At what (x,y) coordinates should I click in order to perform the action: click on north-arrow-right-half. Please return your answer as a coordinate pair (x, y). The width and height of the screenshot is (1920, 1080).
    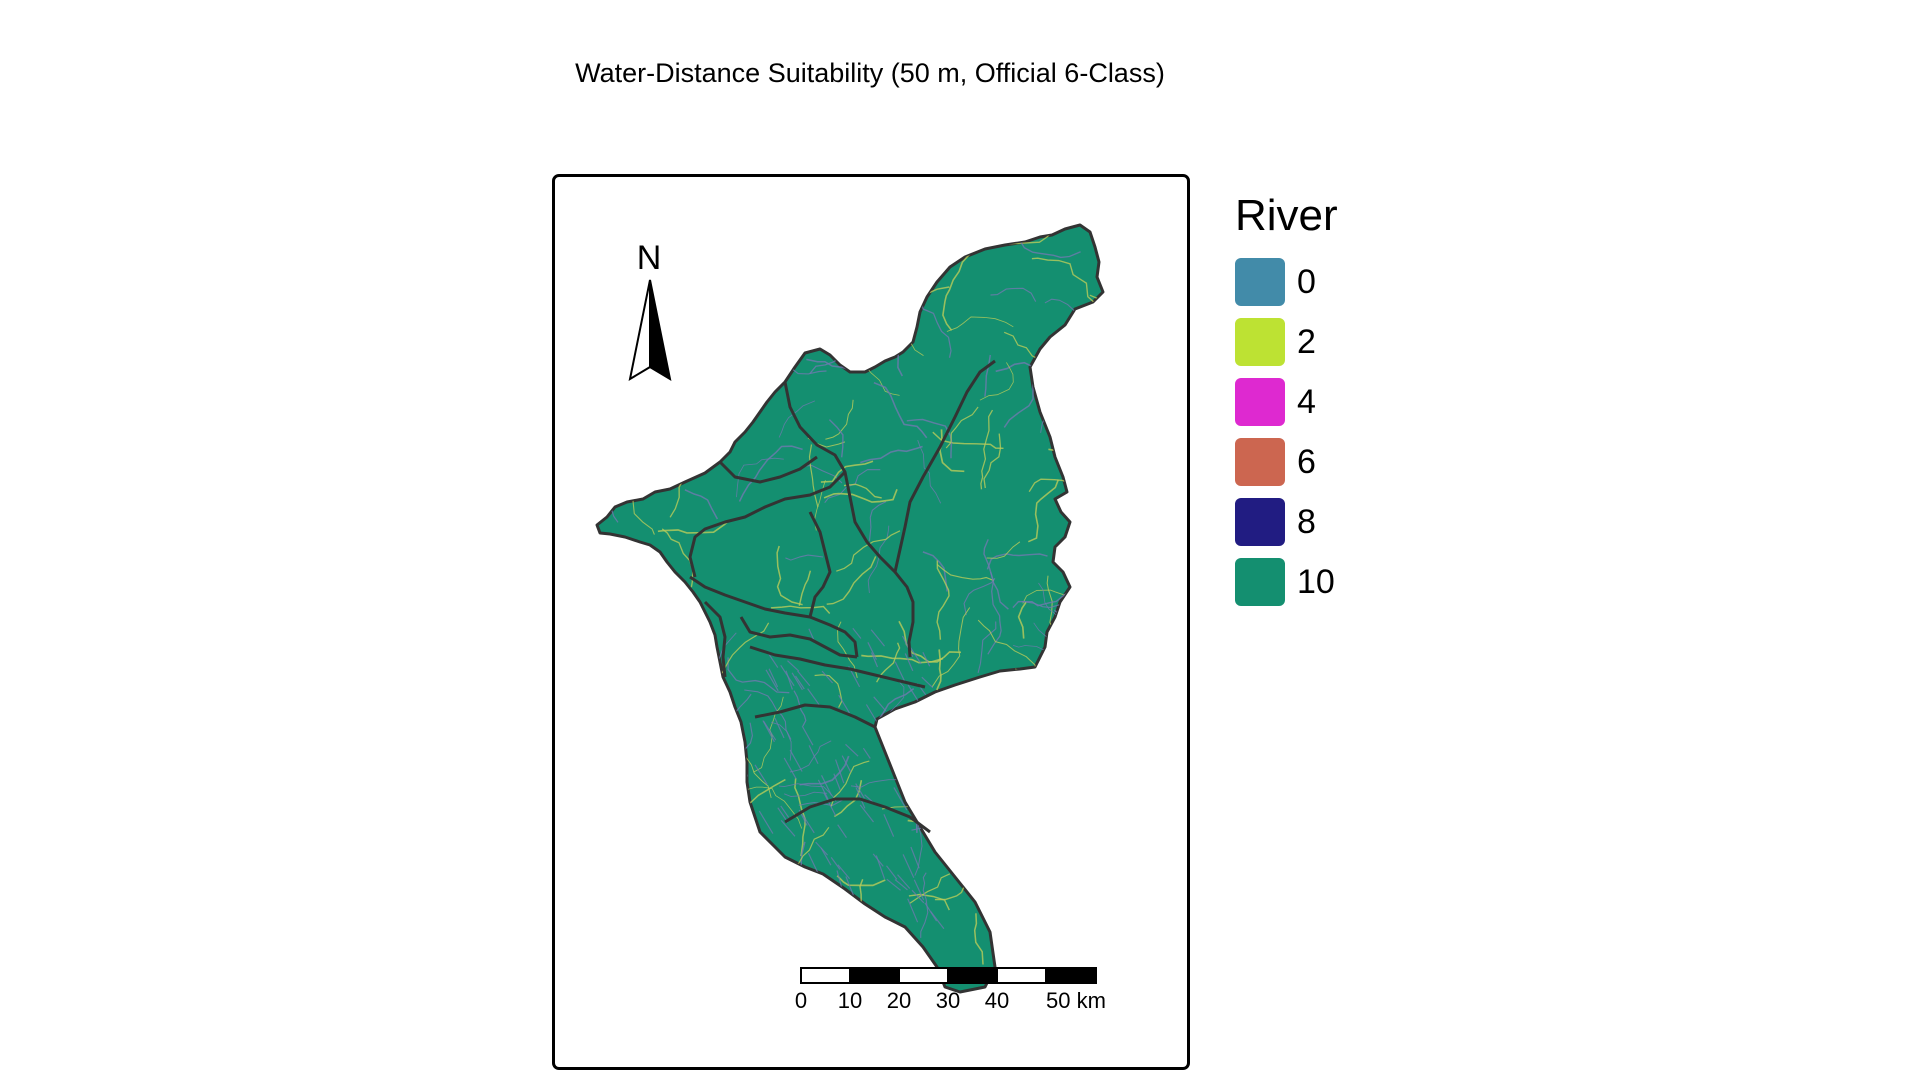
    Looking at the image, I should click on (660, 330).